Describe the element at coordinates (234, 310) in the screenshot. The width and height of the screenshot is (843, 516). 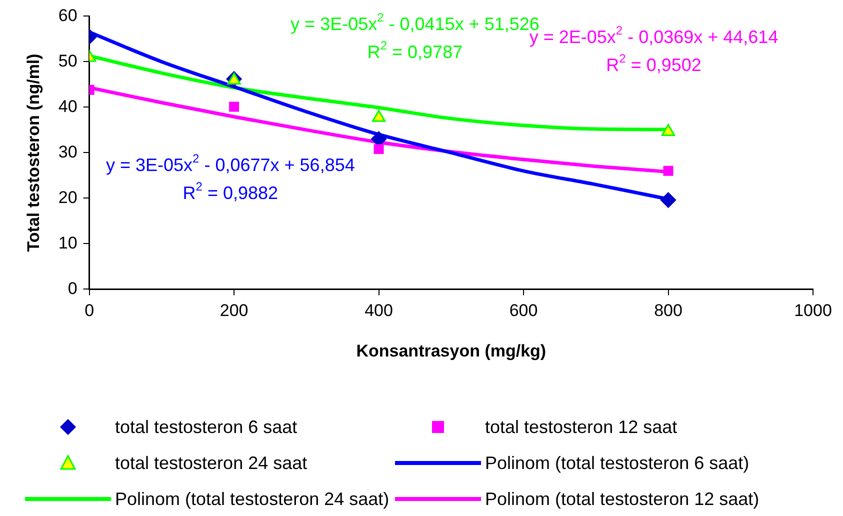
I see `x-tick-label: 200` at that location.